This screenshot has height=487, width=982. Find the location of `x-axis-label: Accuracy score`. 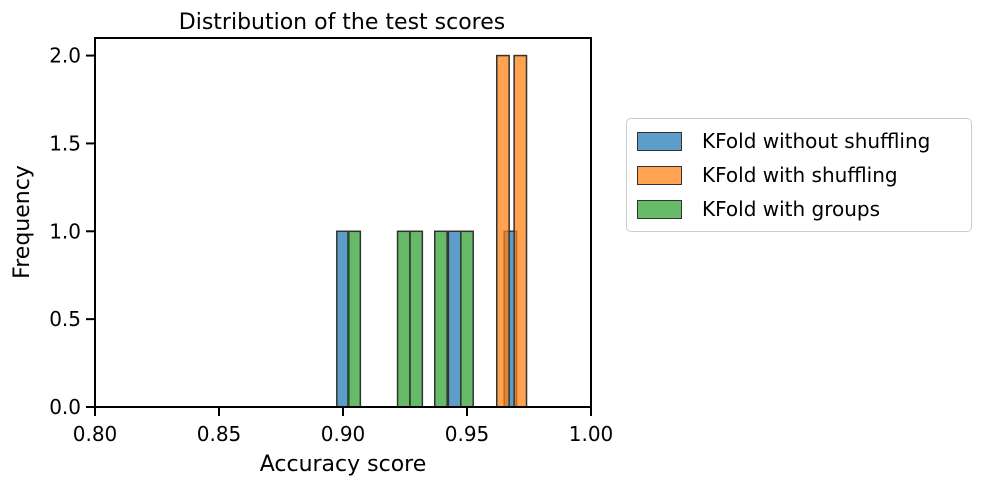

x-axis-label: Accuracy score is located at coordinates (343, 464).